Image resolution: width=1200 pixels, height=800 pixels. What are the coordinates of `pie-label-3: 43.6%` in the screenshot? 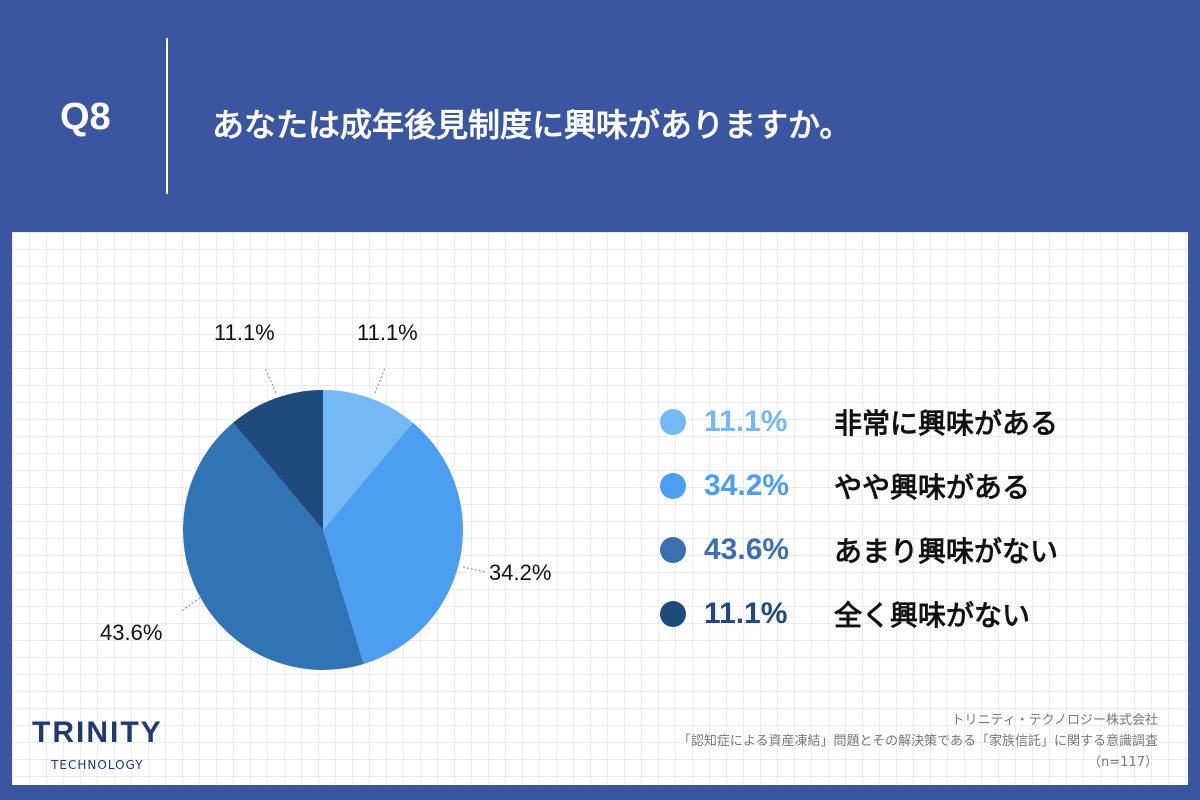 It's located at (131, 632).